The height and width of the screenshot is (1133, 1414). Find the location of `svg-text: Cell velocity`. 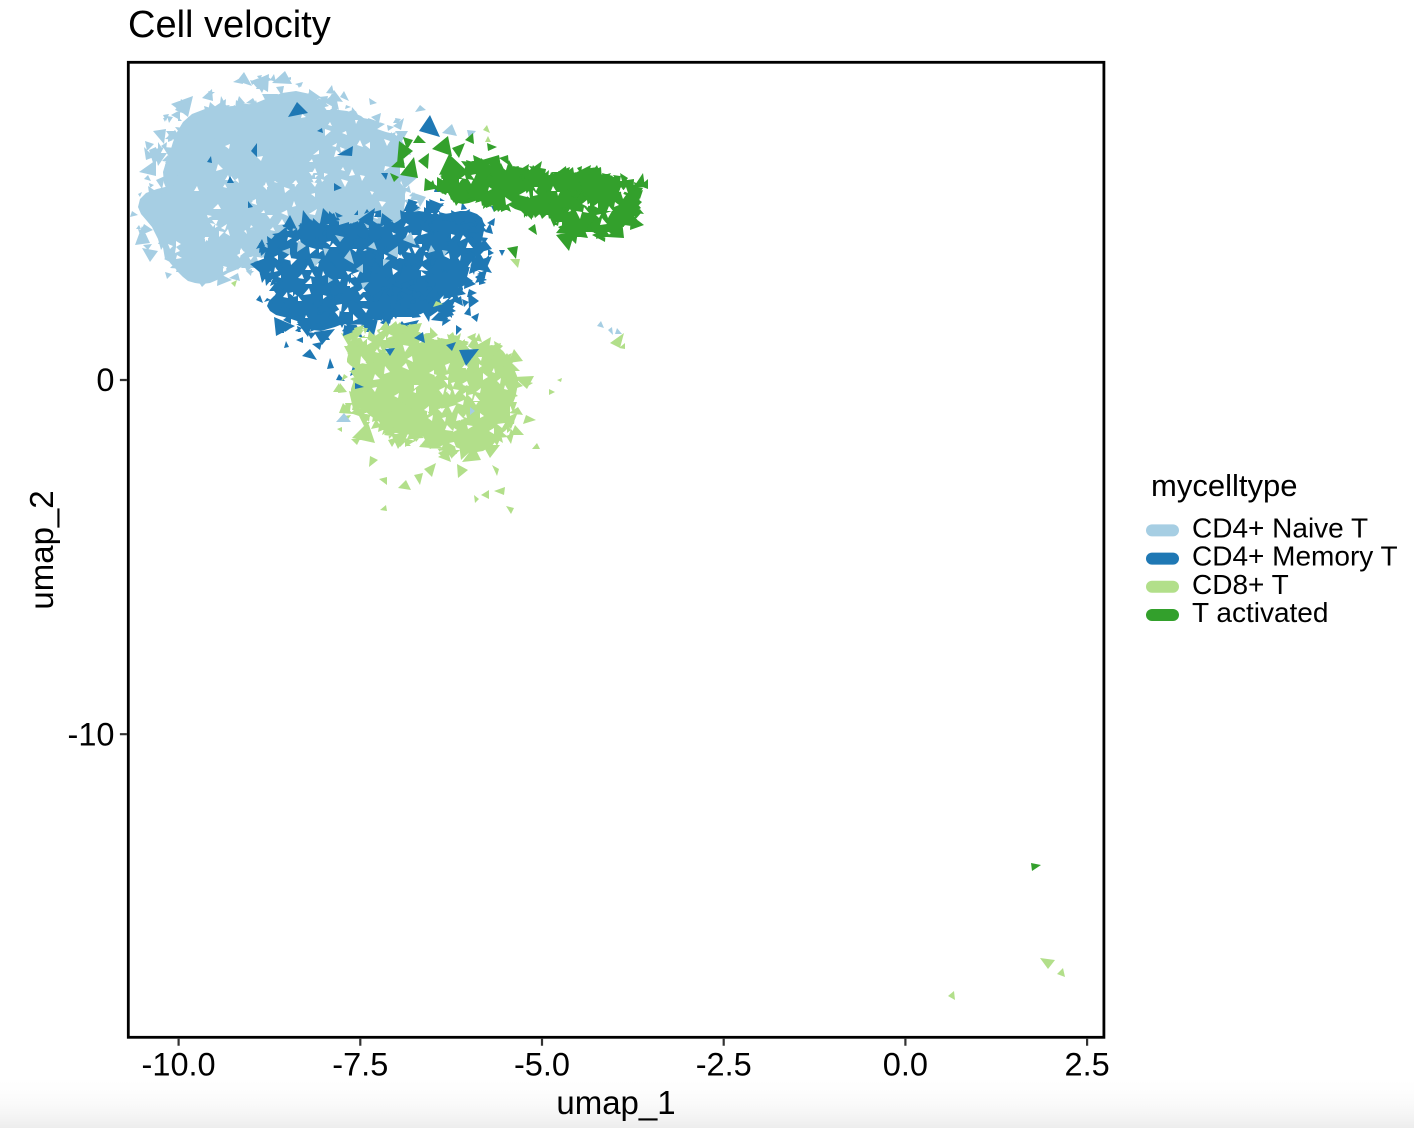

svg-text: Cell velocity is located at coordinates (229, 25).